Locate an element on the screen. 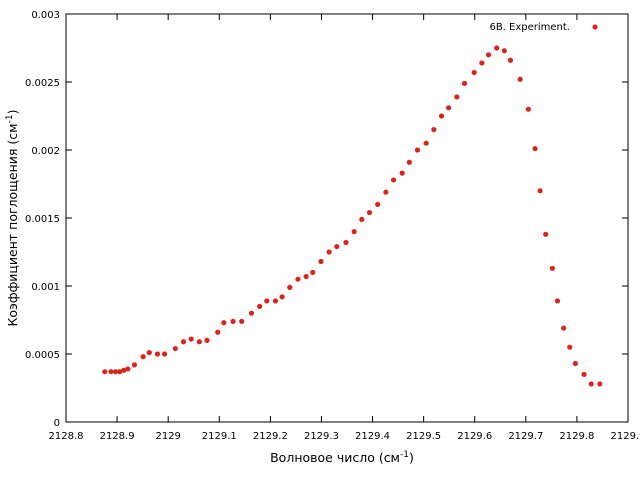 The height and width of the screenshot is (480, 640). x-tick-label: 2129.5 is located at coordinates (423, 436).